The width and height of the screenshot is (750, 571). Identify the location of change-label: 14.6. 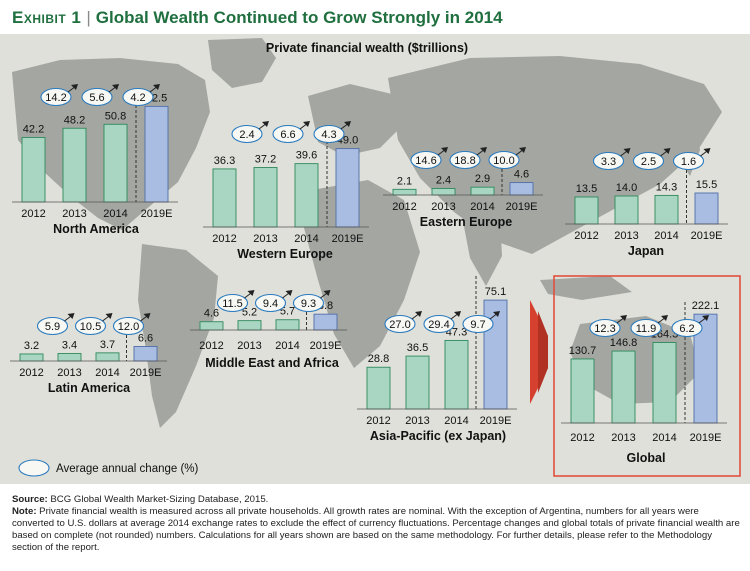
(425, 161).